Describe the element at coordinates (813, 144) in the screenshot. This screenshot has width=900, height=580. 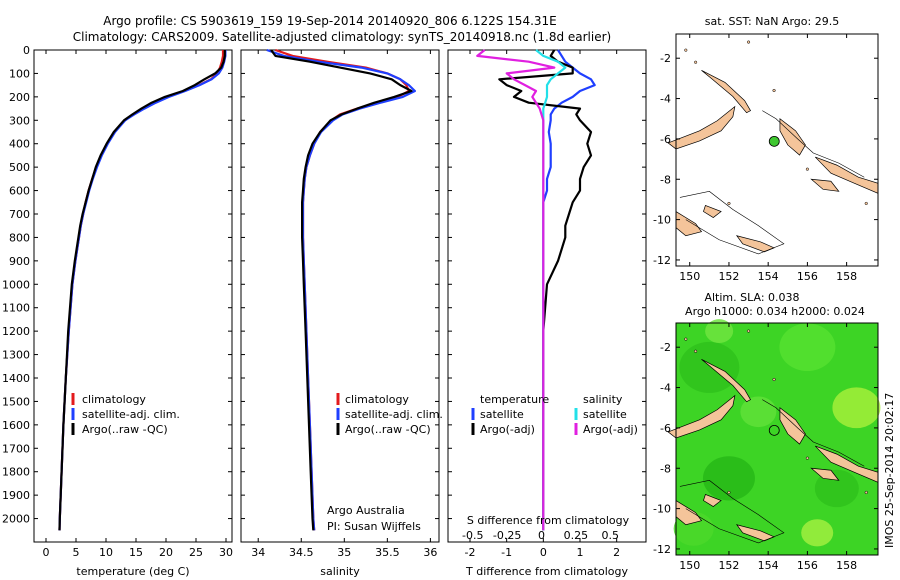
I see `trench-outline` at that location.